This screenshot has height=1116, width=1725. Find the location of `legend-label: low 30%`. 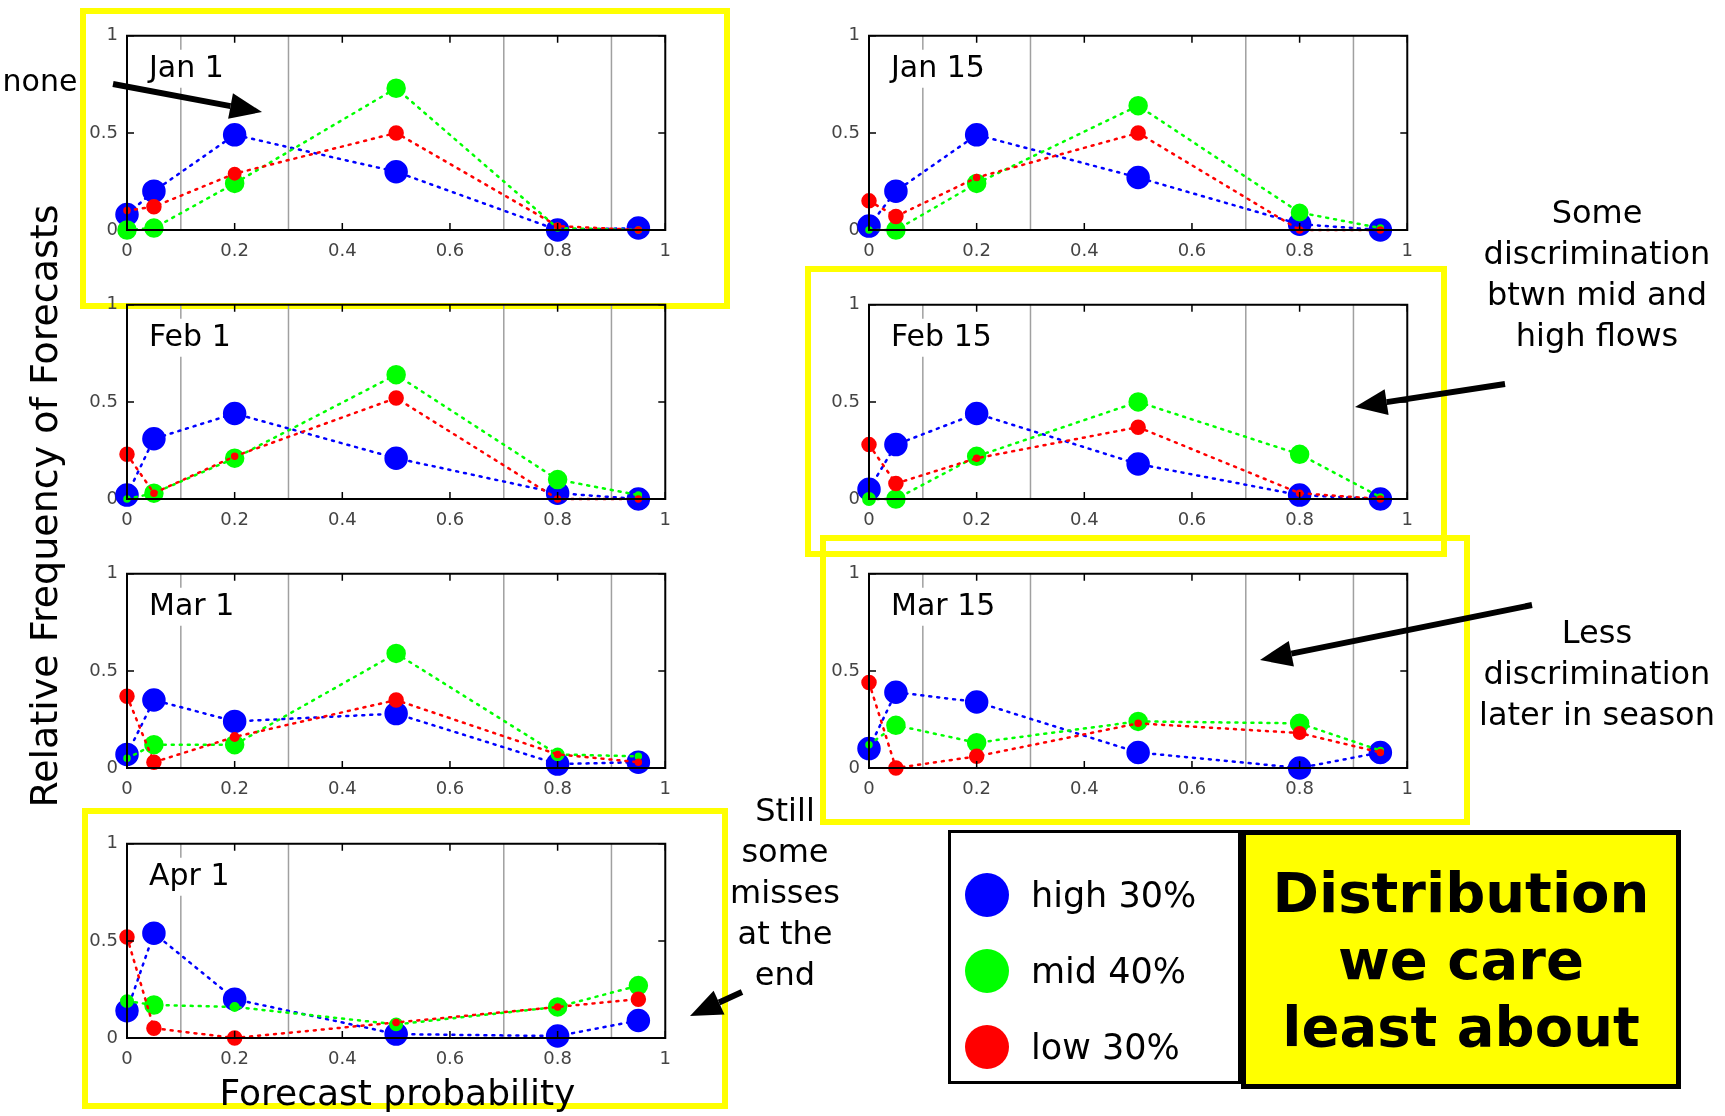

legend-label: low 30% is located at coordinates (1105, 1047).